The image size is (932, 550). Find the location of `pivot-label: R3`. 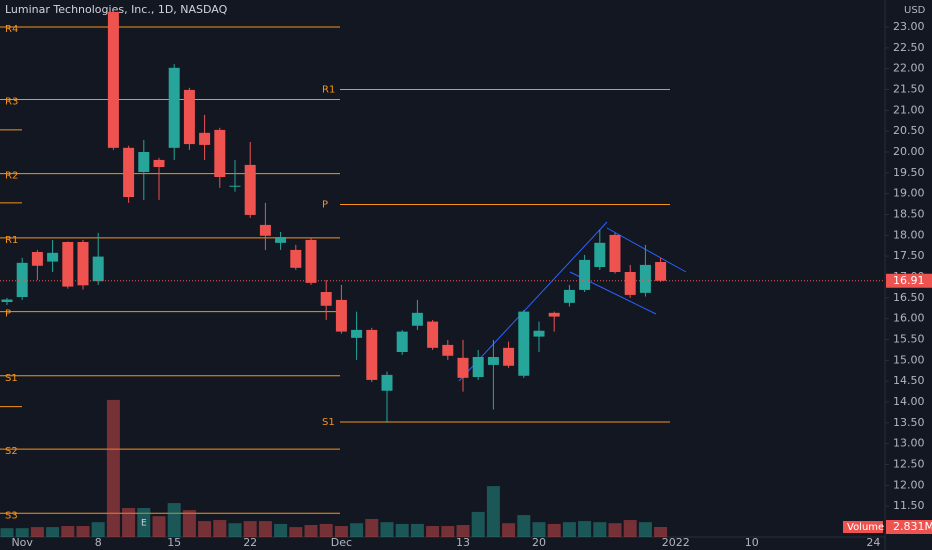

pivot-label: R3 is located at coordinates (11, 102).